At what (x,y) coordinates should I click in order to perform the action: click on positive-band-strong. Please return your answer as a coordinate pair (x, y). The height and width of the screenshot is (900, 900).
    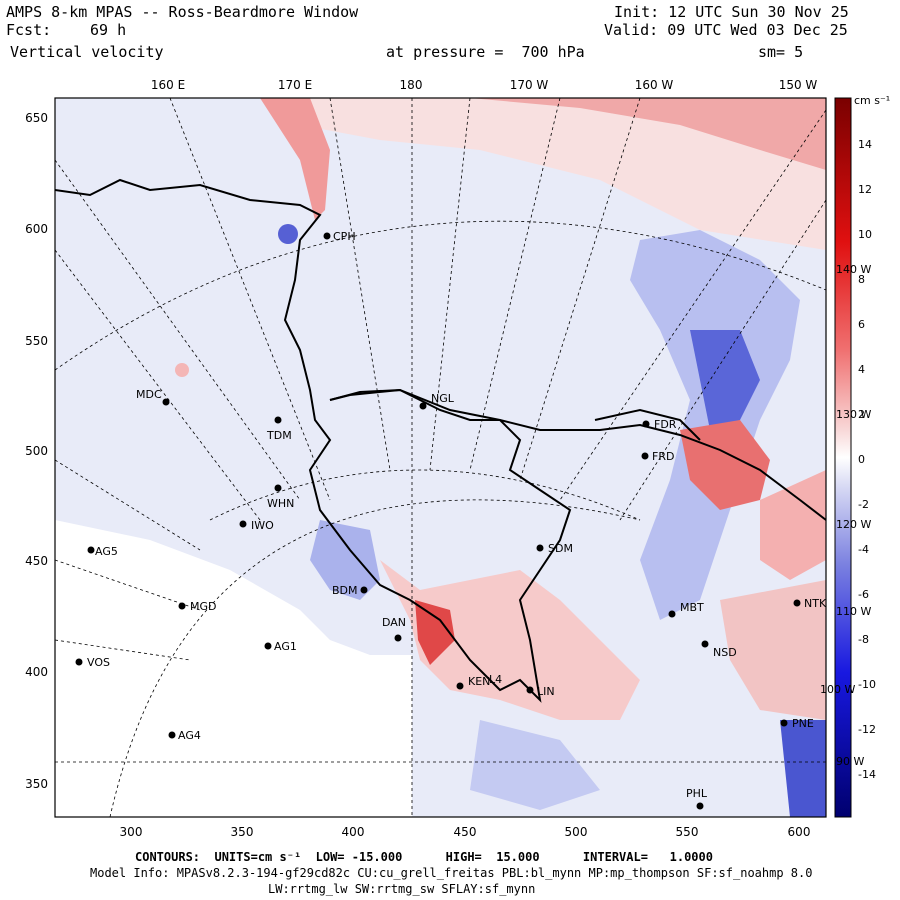
    Looking at the image, I should click on (648, 134).